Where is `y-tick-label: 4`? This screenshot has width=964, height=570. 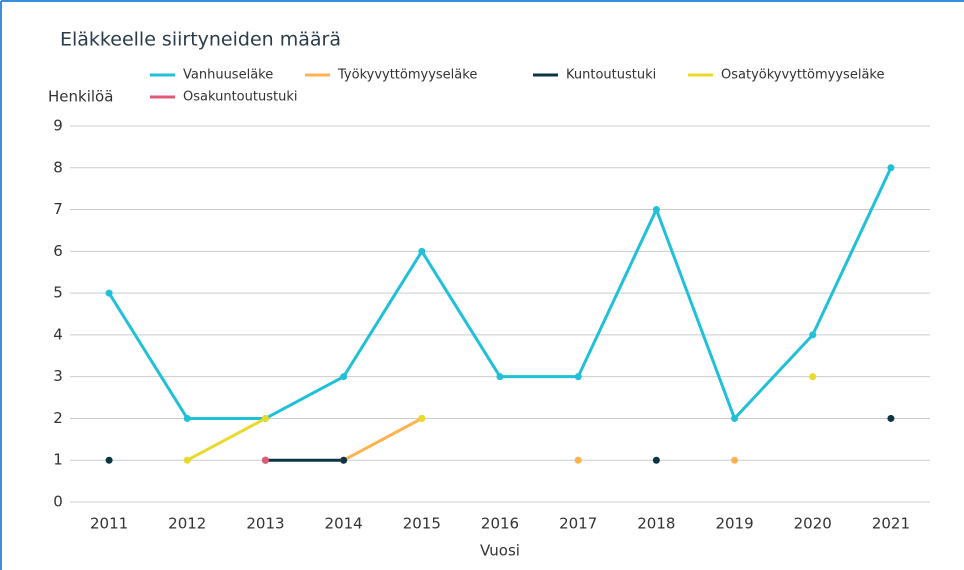
y-tick-label: 4 is located at coordinates (58, 334).